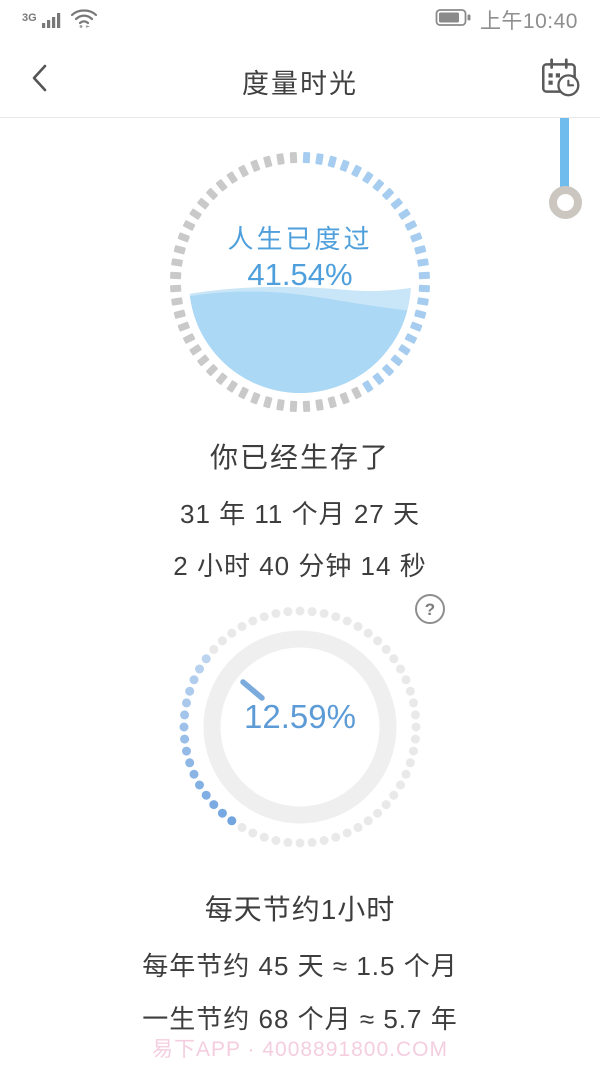  What do you see at coordinates (252, 690) in the screenshot?
I see `gauge-hand` at bounding box center [252, 690].